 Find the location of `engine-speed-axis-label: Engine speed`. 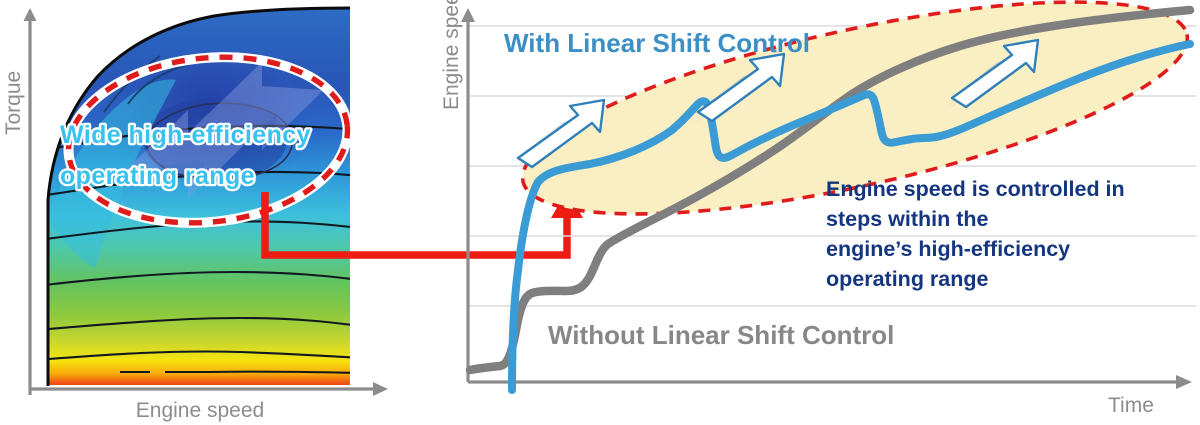

engine-speed-axis-label: Engine speed is located at coordinates (200, 410).